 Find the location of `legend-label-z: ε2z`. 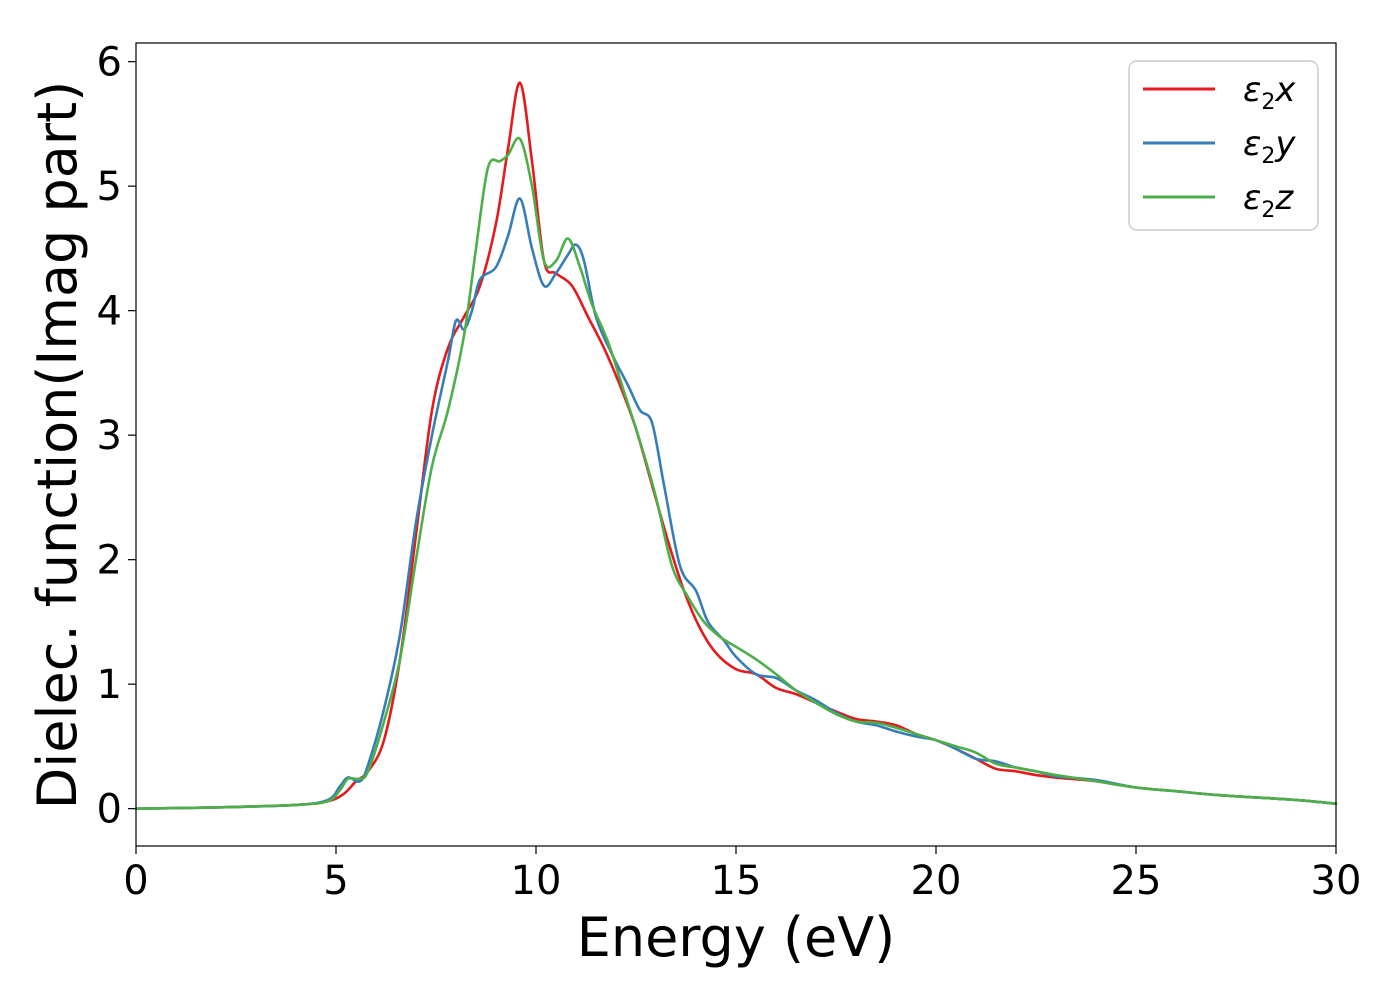

legend-label-z: ε2z is located at coordinates (1268, 200).